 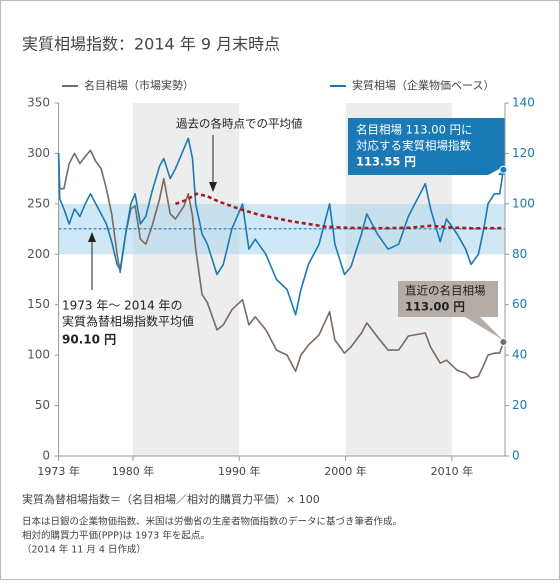 I want to click on note: 相対的購買力平価(PPP)は 1973 年を起点。, so click(x=116, y=536).